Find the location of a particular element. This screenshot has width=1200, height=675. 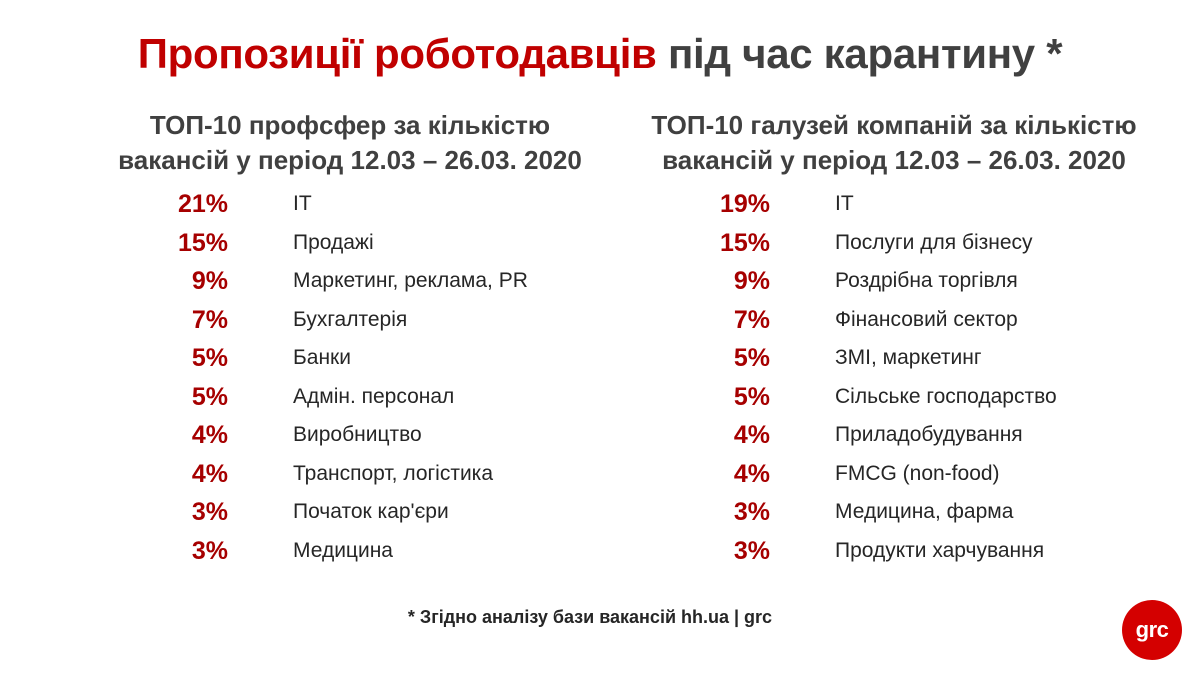

grc-logo: grc is located at coordinates (1152, 630).